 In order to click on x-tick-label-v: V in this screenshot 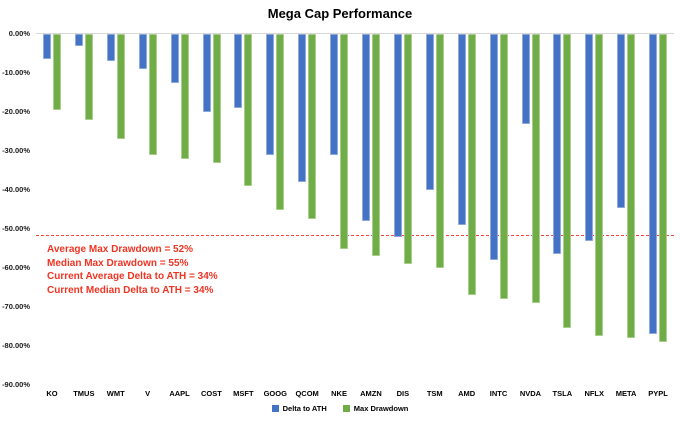, I will do `click(148, 393)`.